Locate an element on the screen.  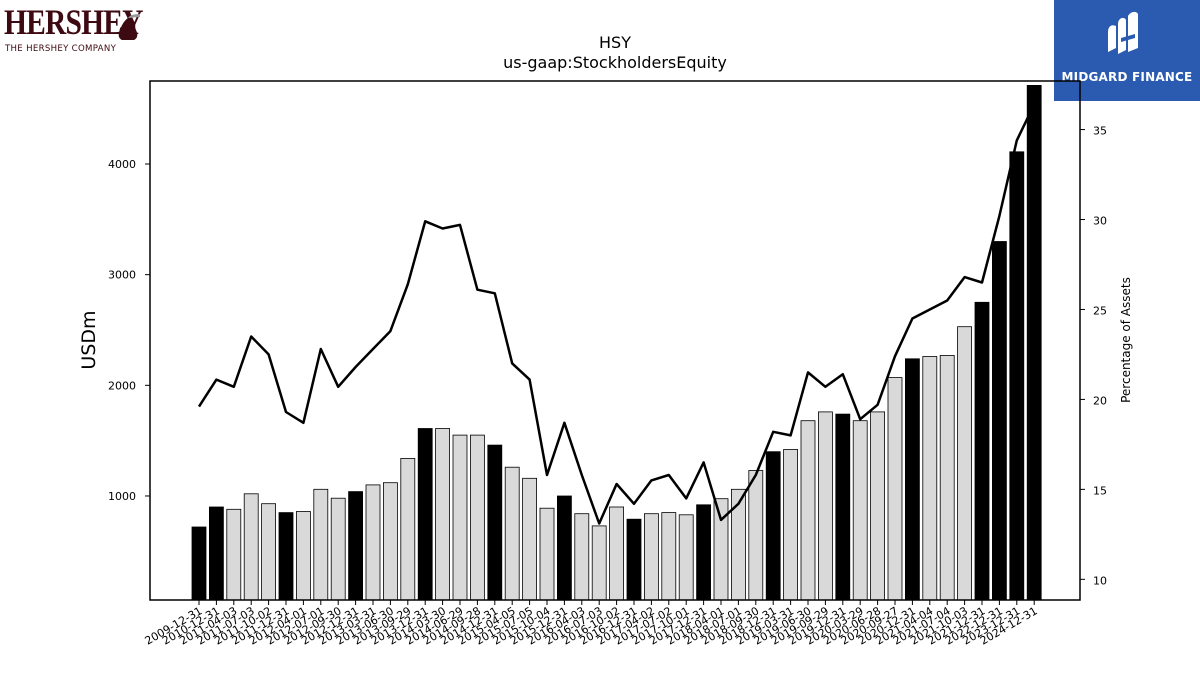
left-y-axis-label: USDm is located at coordinates (89, 339).